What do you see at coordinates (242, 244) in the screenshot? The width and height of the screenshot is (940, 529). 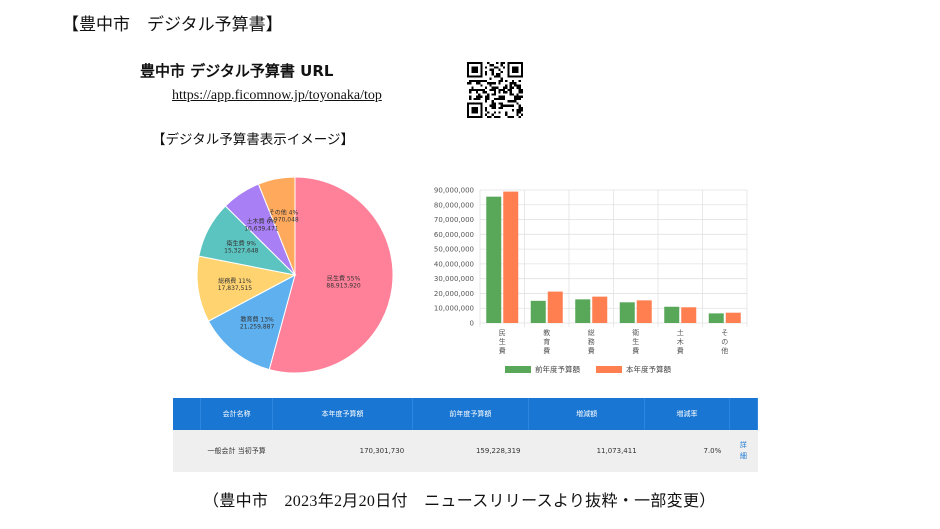 I see `pie-label-3: 衛生費 9%` at bounding box center [242, 244].